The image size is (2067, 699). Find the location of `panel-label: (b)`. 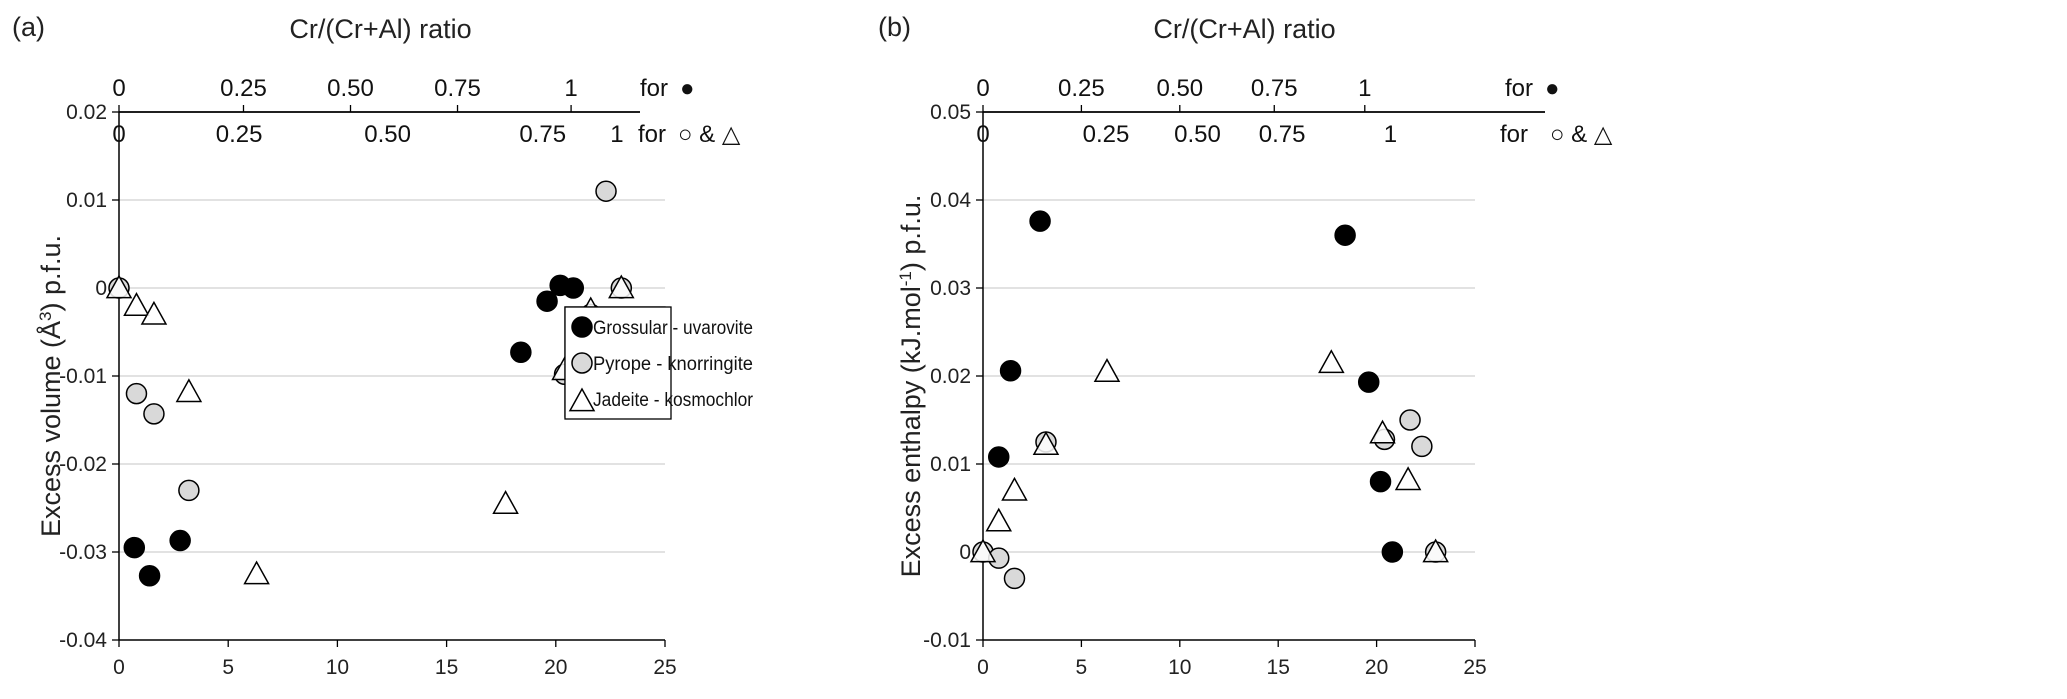

panel-label: (b) is located at coordinates (894, 27).